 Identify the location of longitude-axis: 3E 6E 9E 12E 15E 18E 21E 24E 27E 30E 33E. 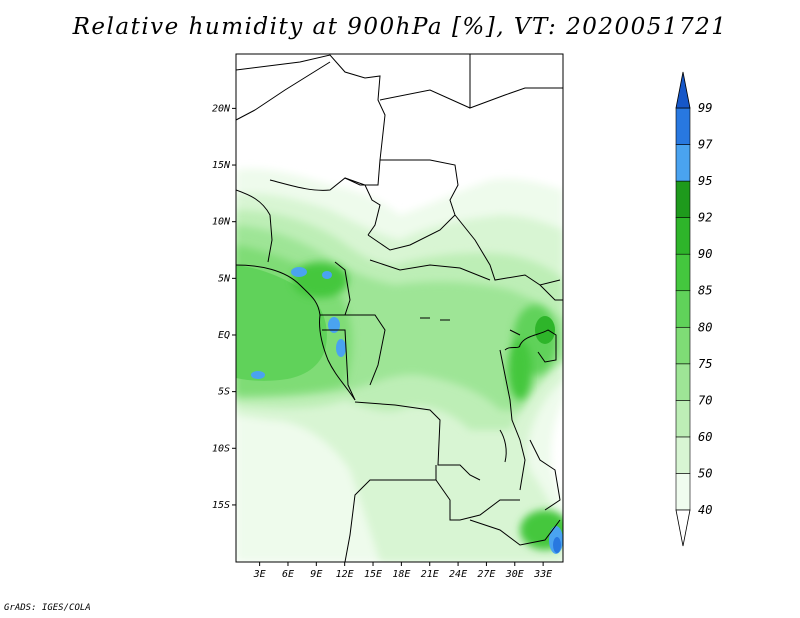
(402, 571).